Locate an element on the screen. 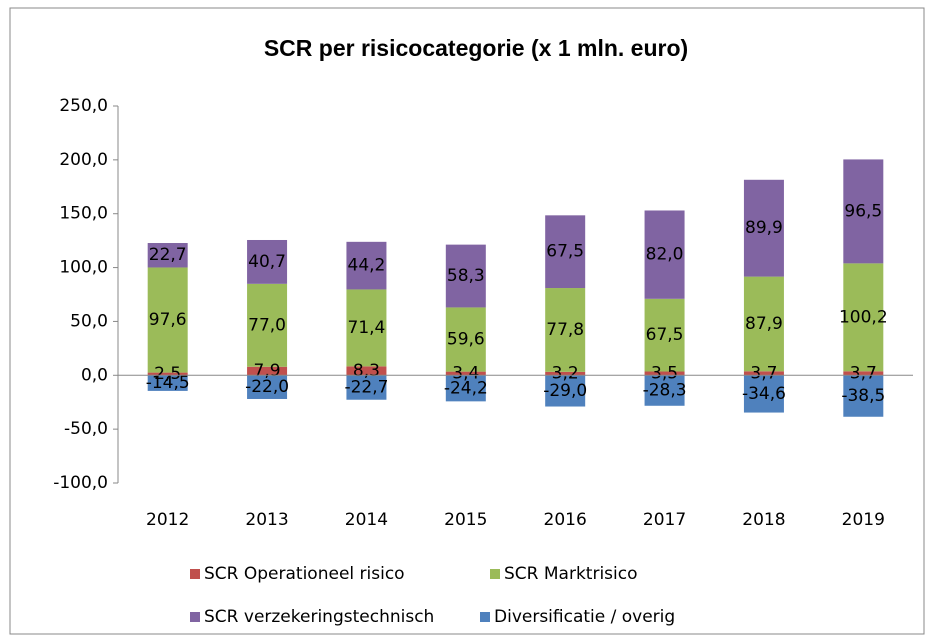  data-label: 100,2 is located at coordinates (863, 317).